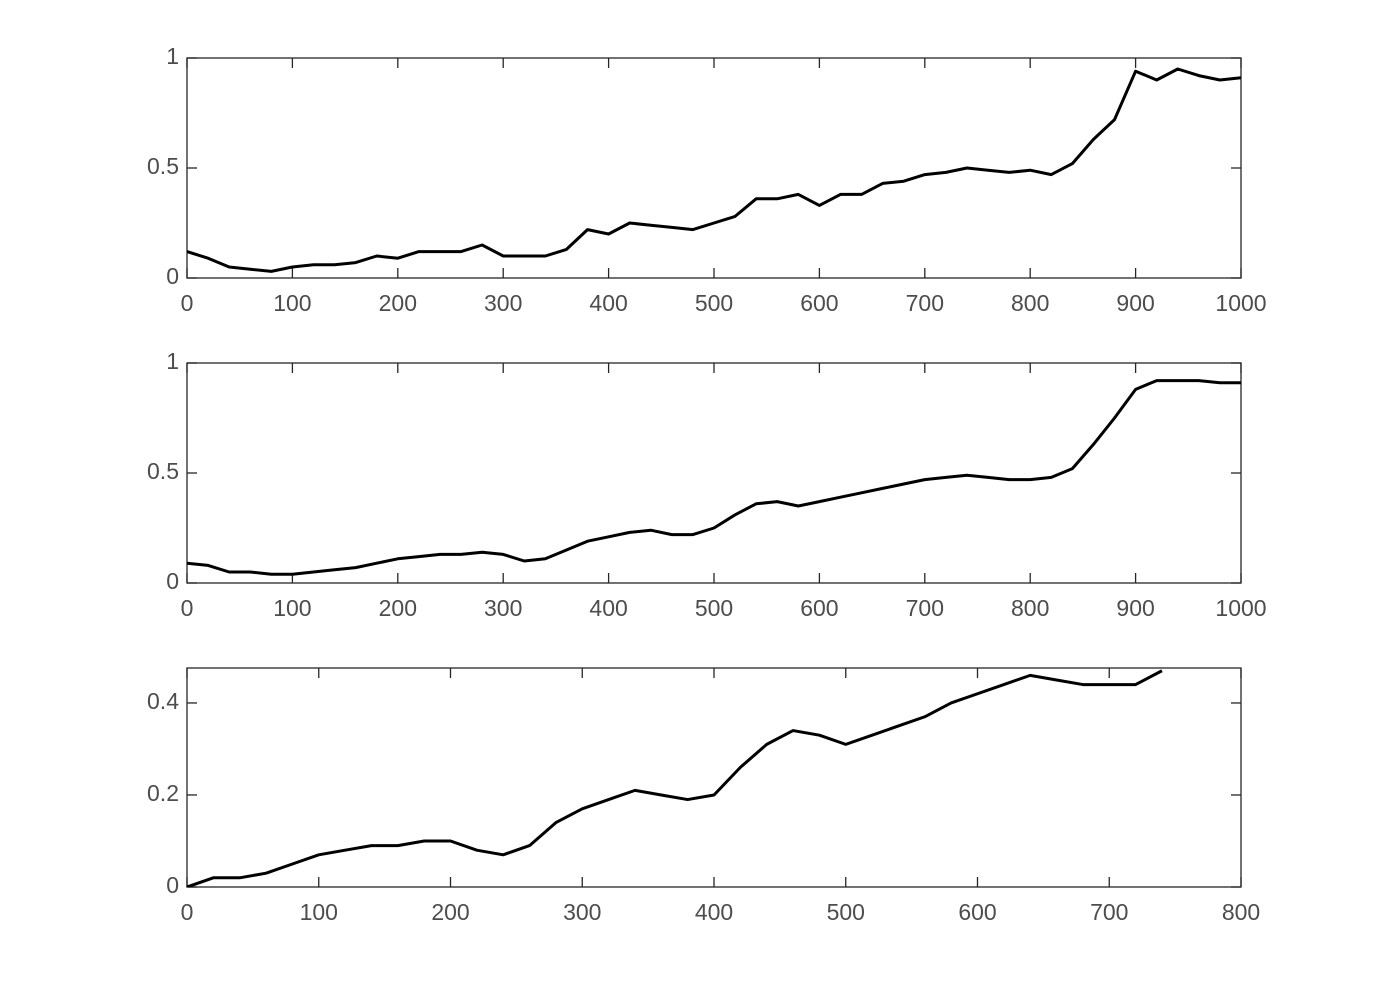 This screenshot has height=999, width=1400. I want to click on y-tick-label: 0.4, so click(163, 701).